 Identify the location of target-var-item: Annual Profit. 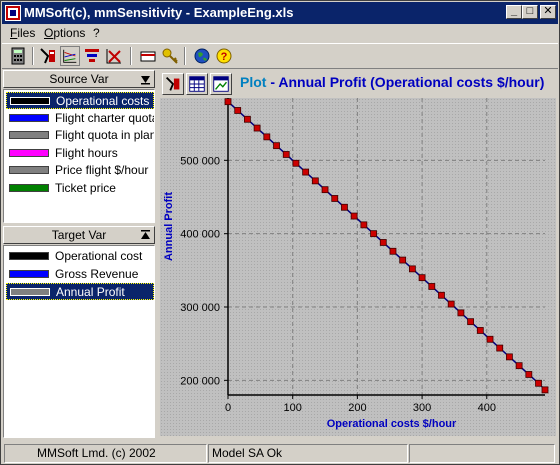
(80, 291).